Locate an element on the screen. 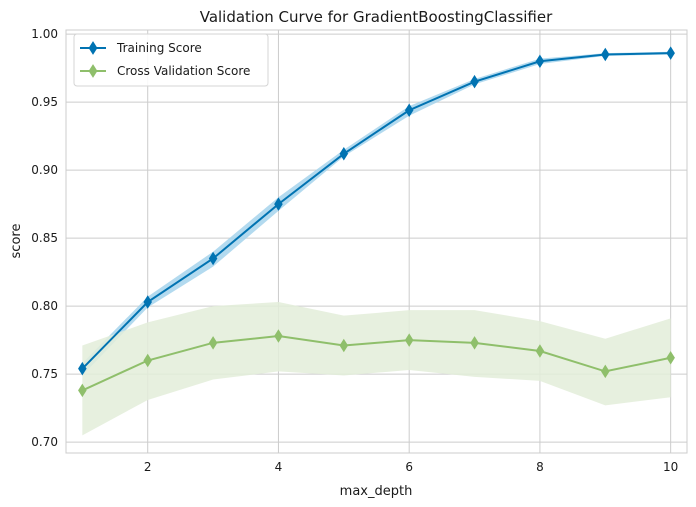  x-tick-label: 2 is located at coordinates (148, 467).